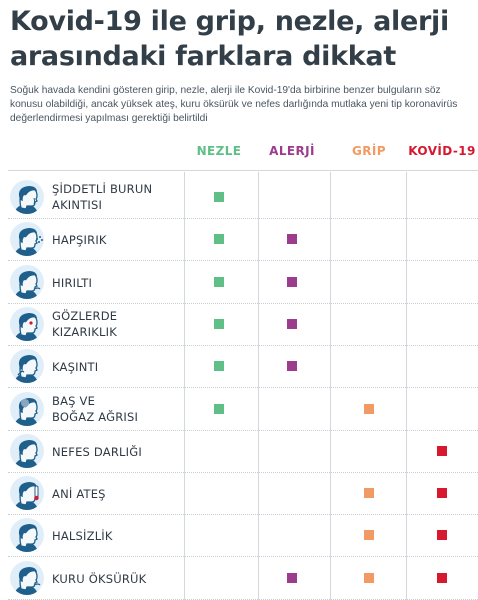 This screenshot has width=478, height=600. Describe the element at coordinates (239, 324) in the screenshot. I see `symptom-row: GÖZLERDE KIZARIKLIK` at that location.